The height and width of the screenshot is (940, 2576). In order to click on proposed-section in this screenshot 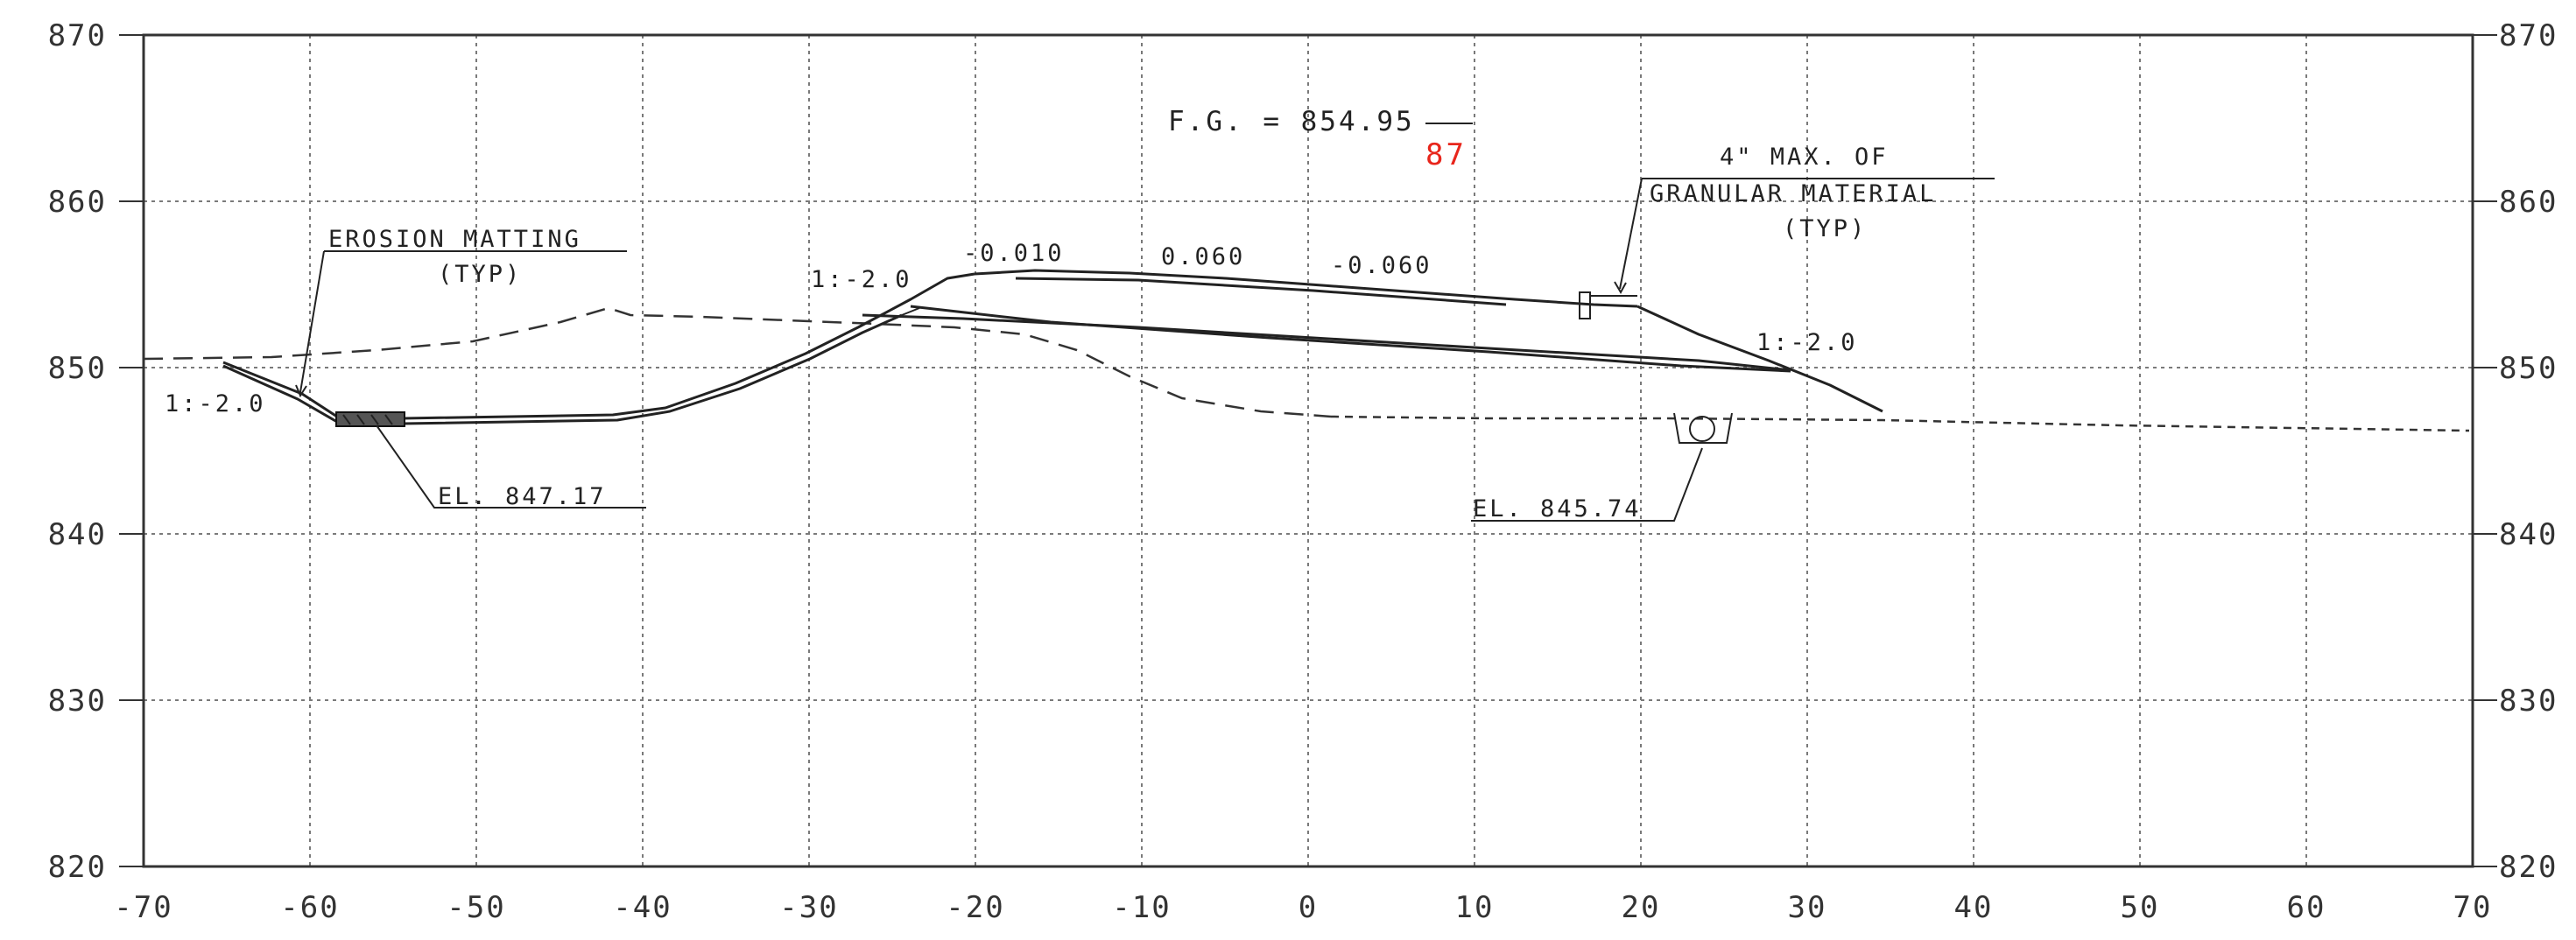, I will do `click(1052, 356)`.